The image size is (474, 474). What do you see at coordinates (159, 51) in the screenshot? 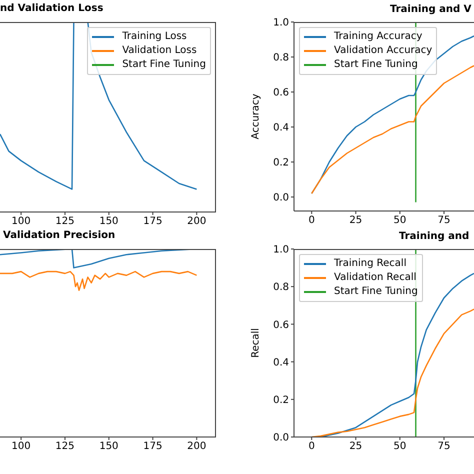
I see `legend-label: Validation Loss` at bounding box center [159, 51].